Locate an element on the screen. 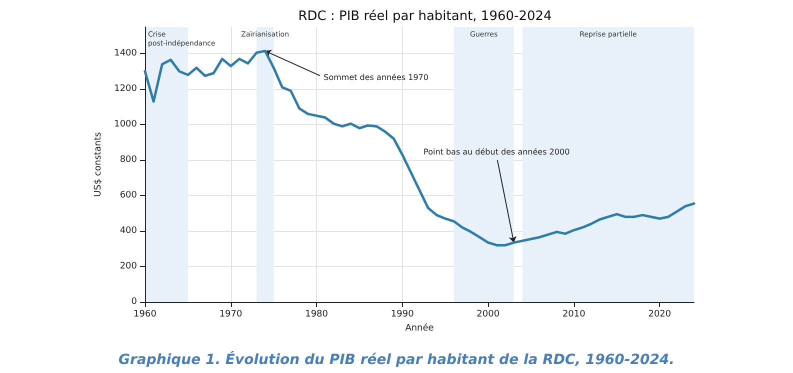 Image resolution: width=793 pixels, height=373 pixels. y-tick-label: 1200 is located at coordinates (126, 89).